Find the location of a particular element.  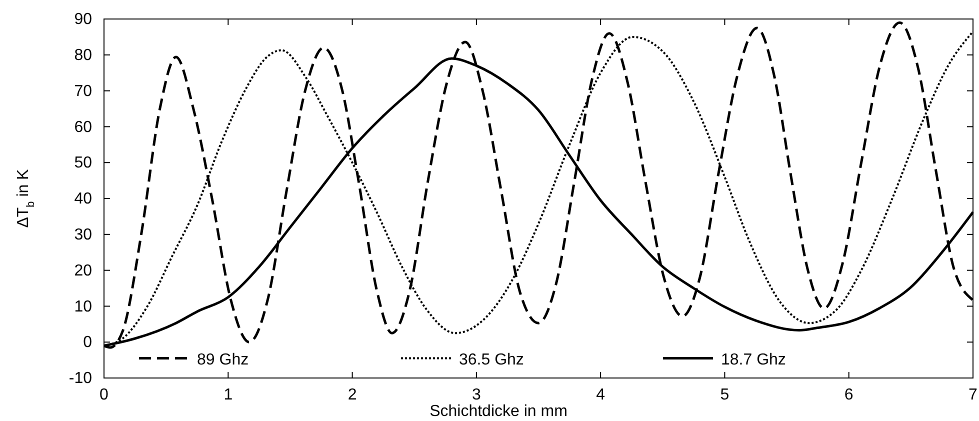

y-tick-label: 30 is located at coordinates (83, 235).